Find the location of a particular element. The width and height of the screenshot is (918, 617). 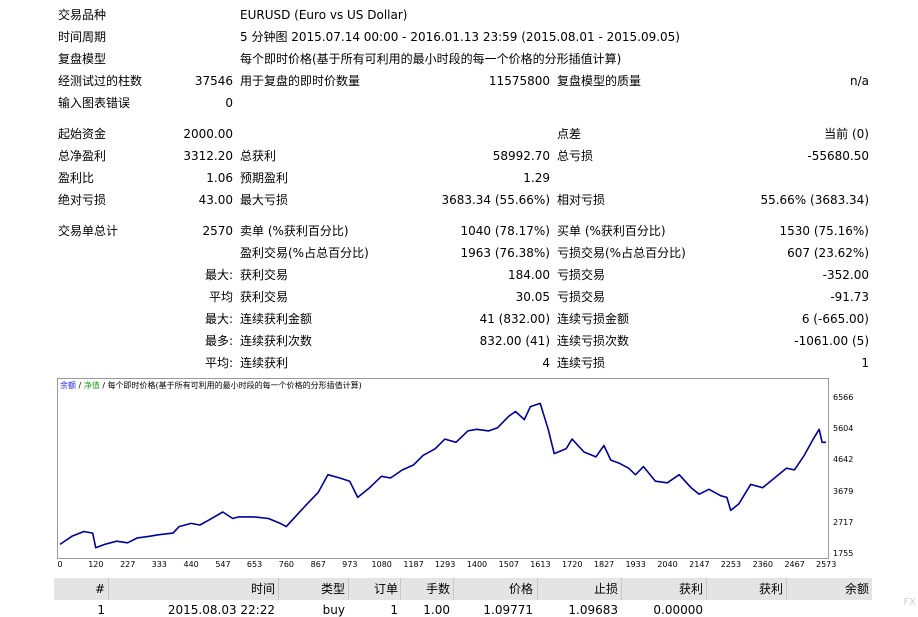

table-cell: 1.00 is located at coordinates (436, 610).